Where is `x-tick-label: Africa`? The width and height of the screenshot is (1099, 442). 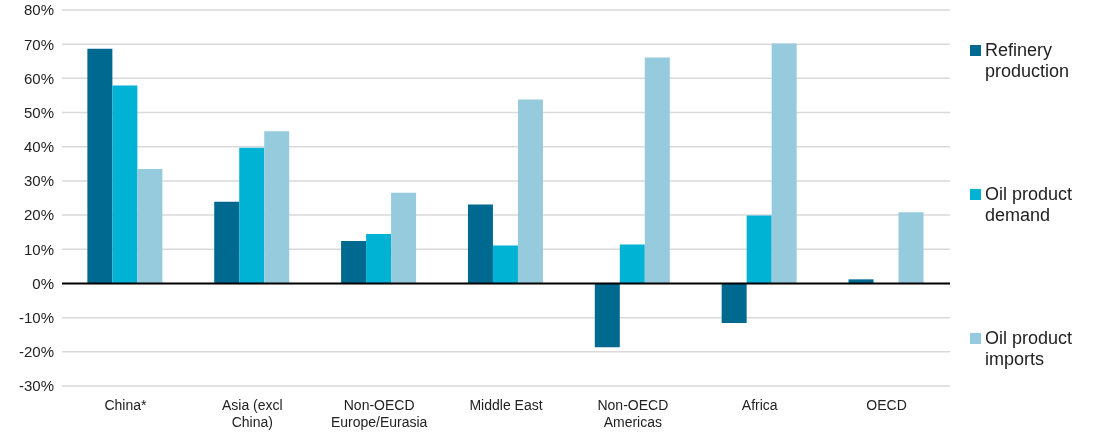 x-tick-label: Africa is located at coordinates (759, 405).